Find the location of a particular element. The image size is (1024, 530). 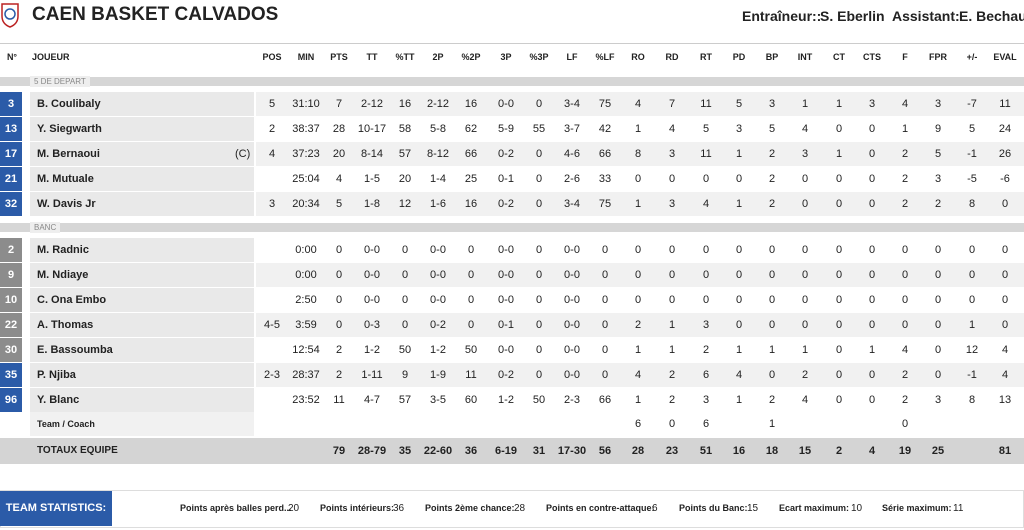

column-header: INT is located at coordinates (805, 57).